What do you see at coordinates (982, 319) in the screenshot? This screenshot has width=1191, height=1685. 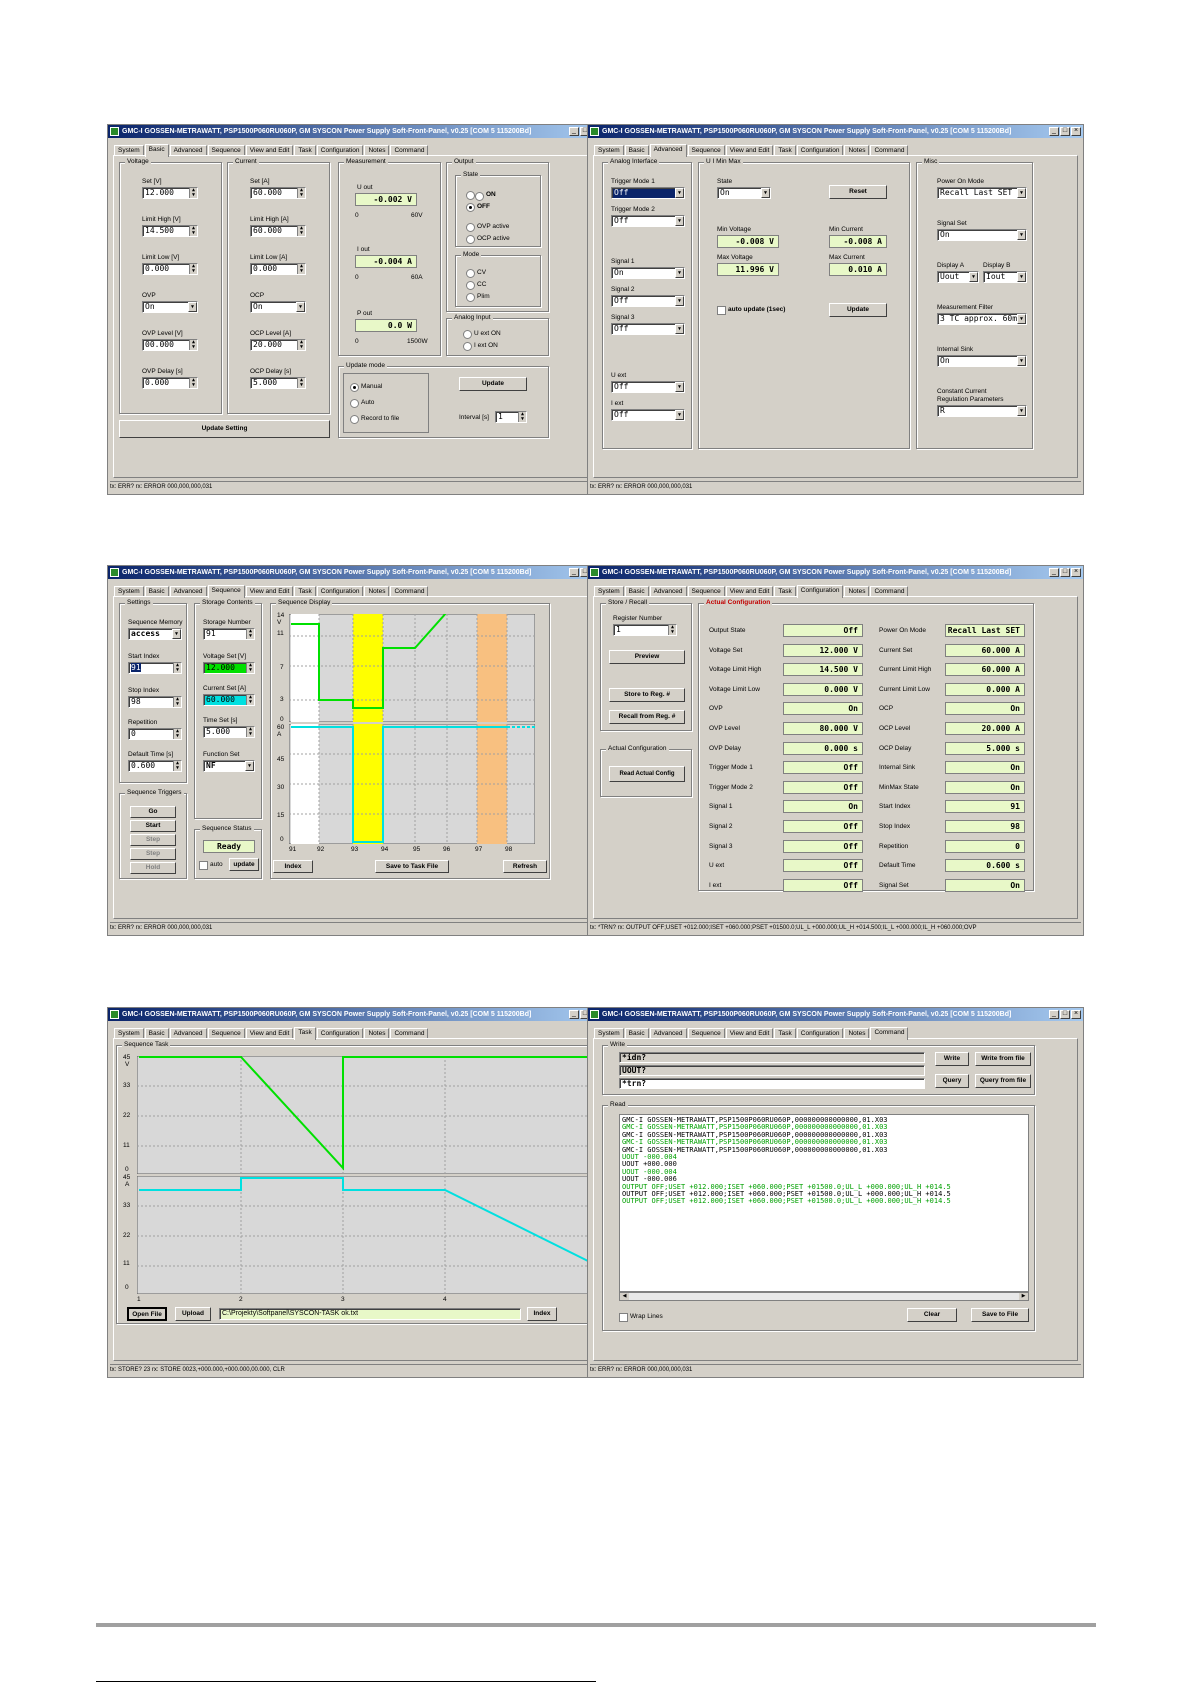 I see `measurement-filter-select: 3 TC approx. 60ms ▼` at bounding box center [982, 319].